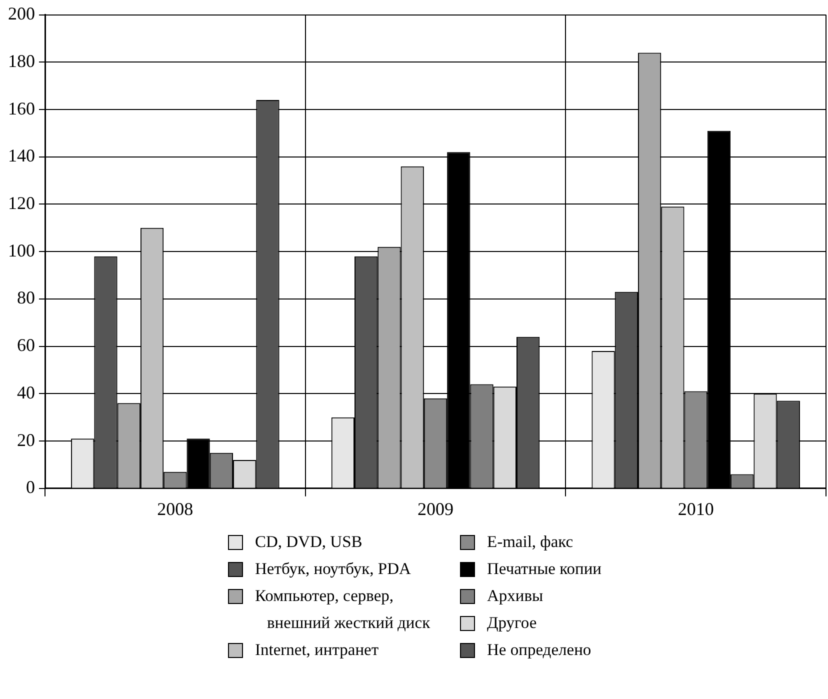  Describe the element at coordinates (26, 440) in the screenshot. I see `y-tick-label: 20` at that location.